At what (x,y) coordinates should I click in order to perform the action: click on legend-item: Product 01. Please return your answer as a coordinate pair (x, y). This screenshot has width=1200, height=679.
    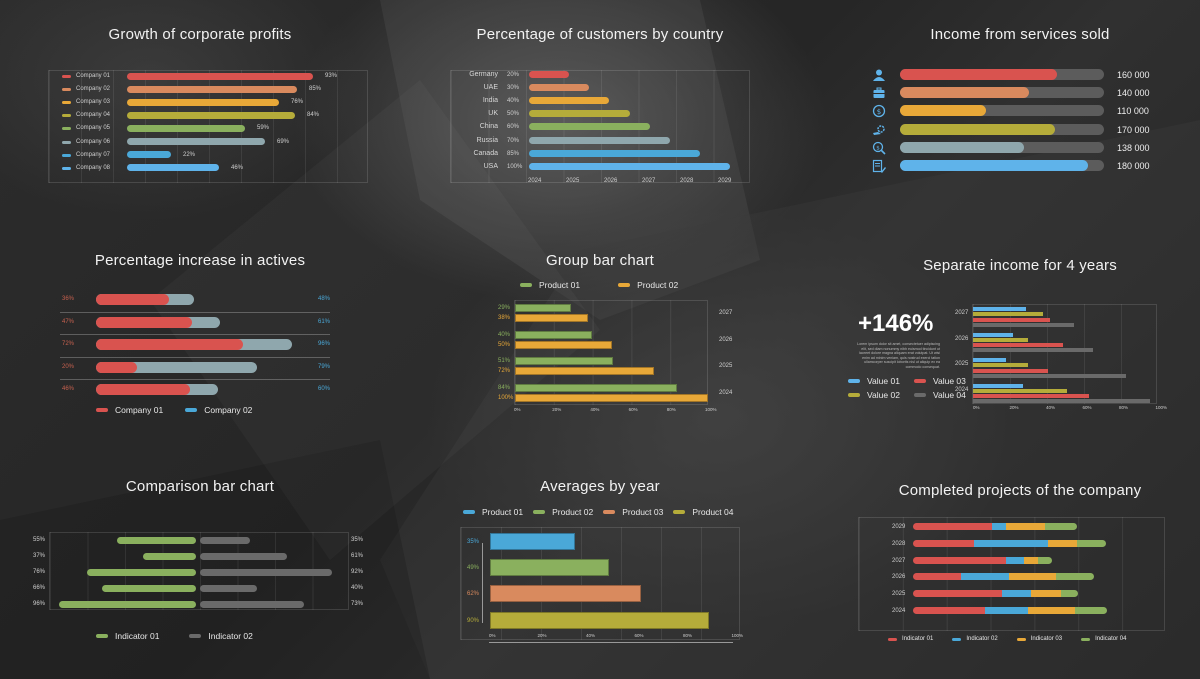
    Looking at the image, I should click on (550, 285).